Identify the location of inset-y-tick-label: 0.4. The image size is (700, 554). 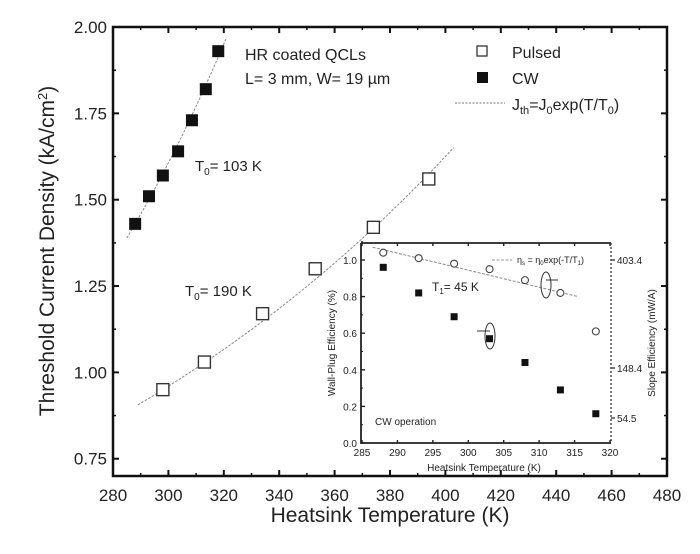
(350, 371).